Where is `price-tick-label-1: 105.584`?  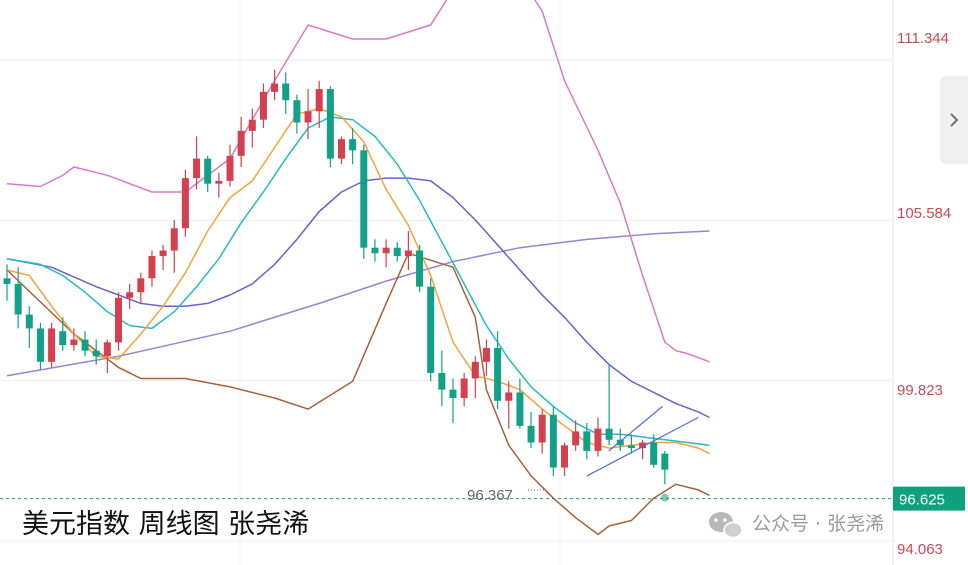 price-tick-label-1: 105.584 is located at coordinates (924, 213).